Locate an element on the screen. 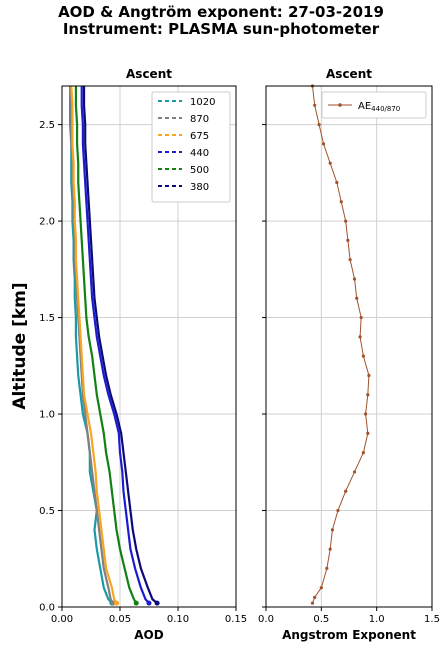 This screenshot has width=442, height=648. x-tick-label: 1.0 is located at coordinates (377, 619).